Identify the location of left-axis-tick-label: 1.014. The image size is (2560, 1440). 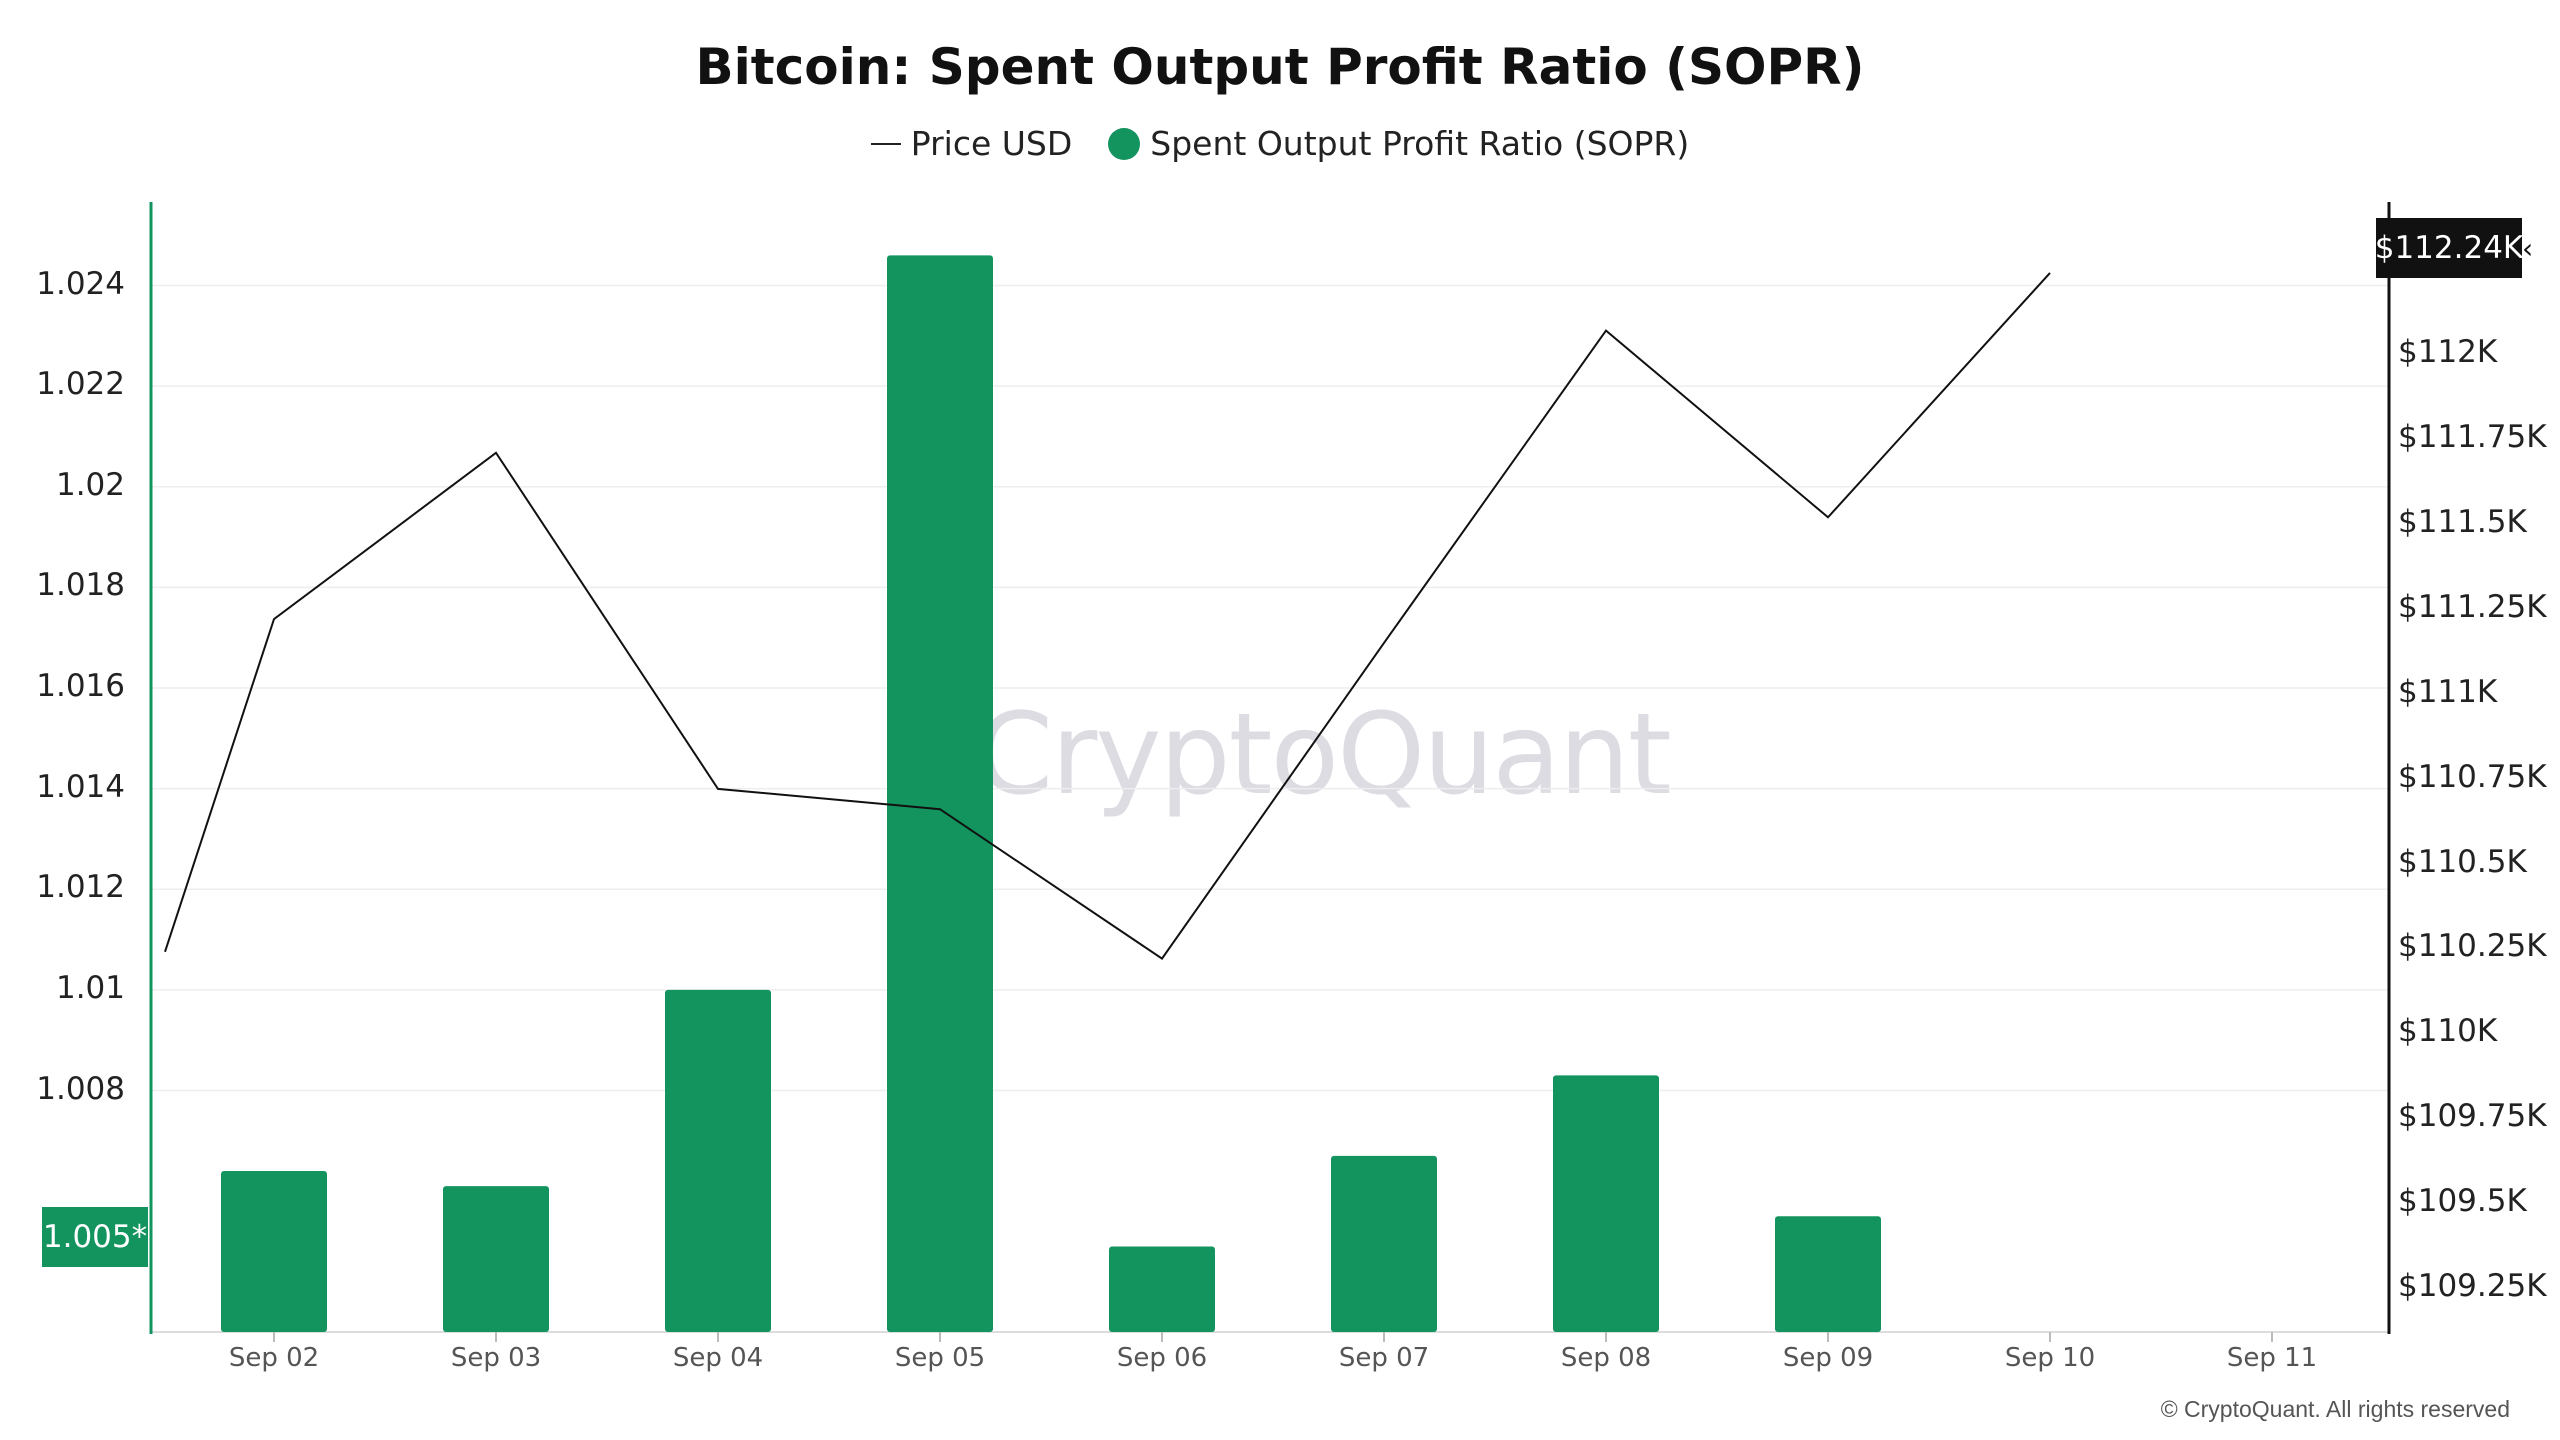
(80, 786).